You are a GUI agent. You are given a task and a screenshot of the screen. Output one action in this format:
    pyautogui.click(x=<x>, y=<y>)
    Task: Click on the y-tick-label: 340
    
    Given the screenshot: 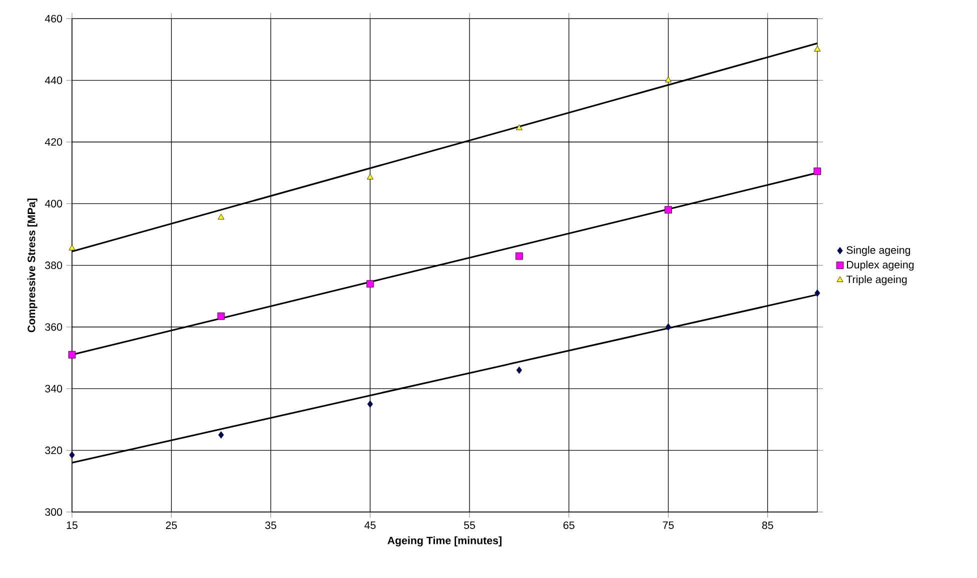 What is the action you would take?
    pyautogui.click(x=53, y=388)
    